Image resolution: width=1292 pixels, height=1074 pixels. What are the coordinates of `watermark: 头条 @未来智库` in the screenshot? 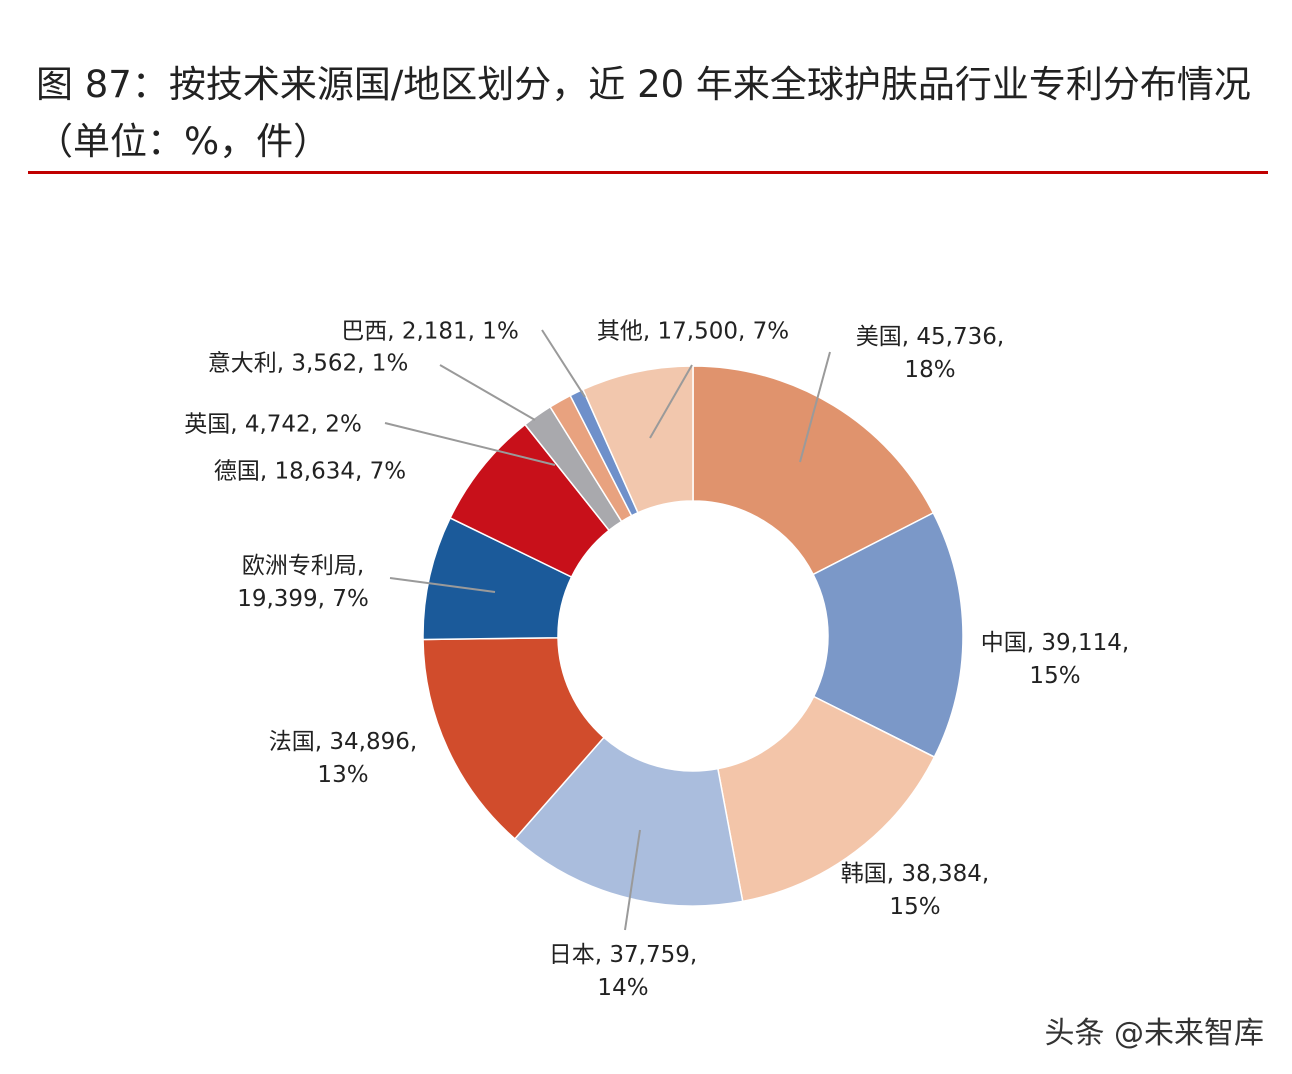 It's located at (1154, 1033).